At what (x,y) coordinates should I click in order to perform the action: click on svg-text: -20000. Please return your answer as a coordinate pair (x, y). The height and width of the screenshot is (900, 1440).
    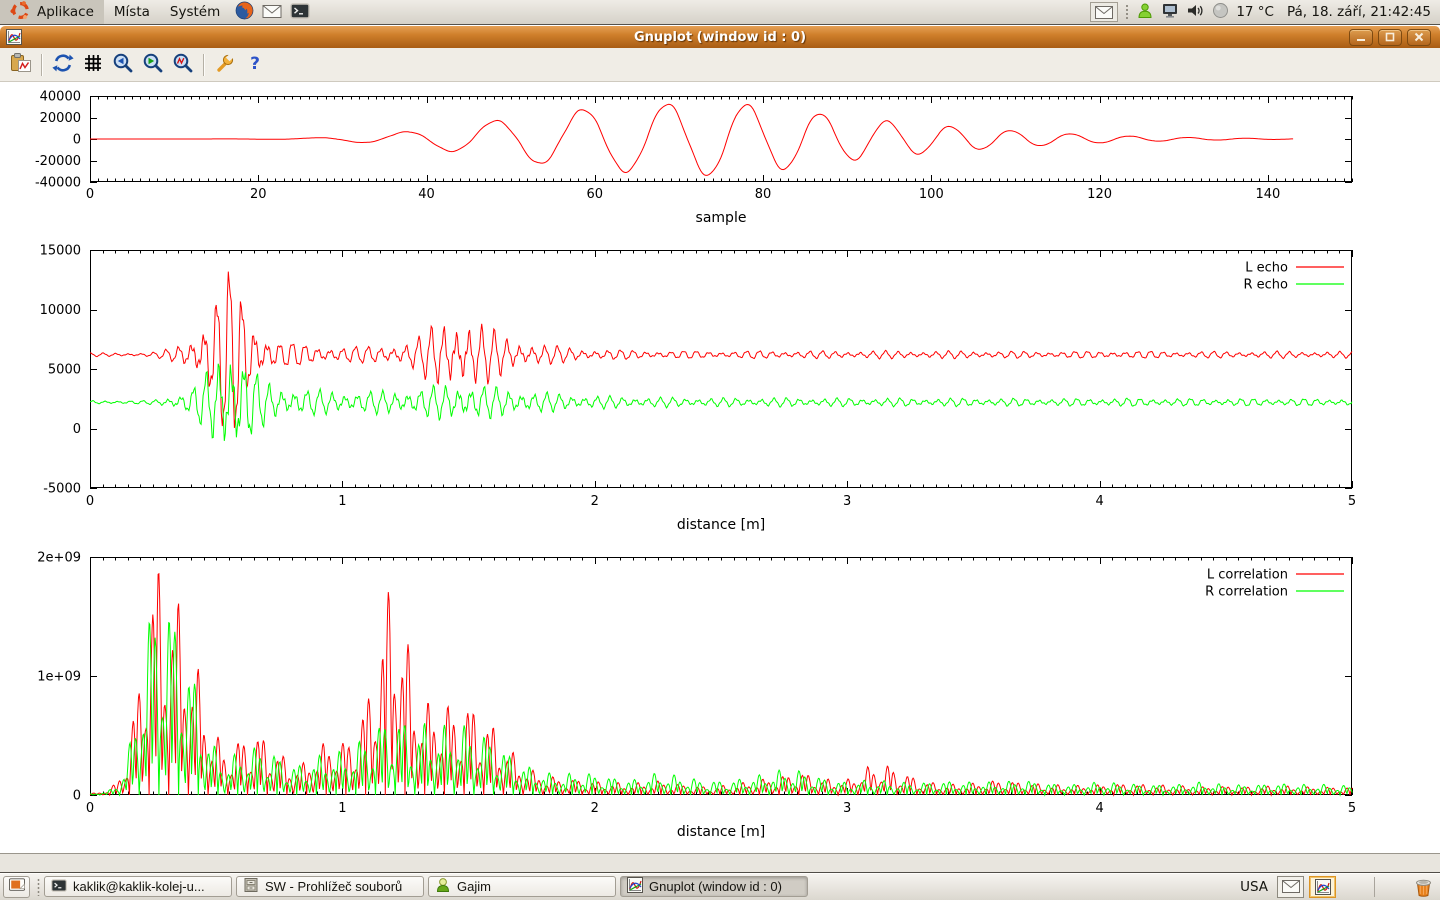
    Looking at the image, I should click on (58, 161).